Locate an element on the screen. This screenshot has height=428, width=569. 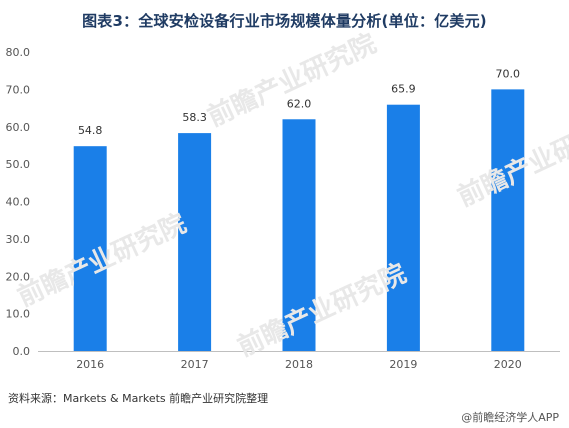
data-label: 54.8 is located at coordinates (90, 130).